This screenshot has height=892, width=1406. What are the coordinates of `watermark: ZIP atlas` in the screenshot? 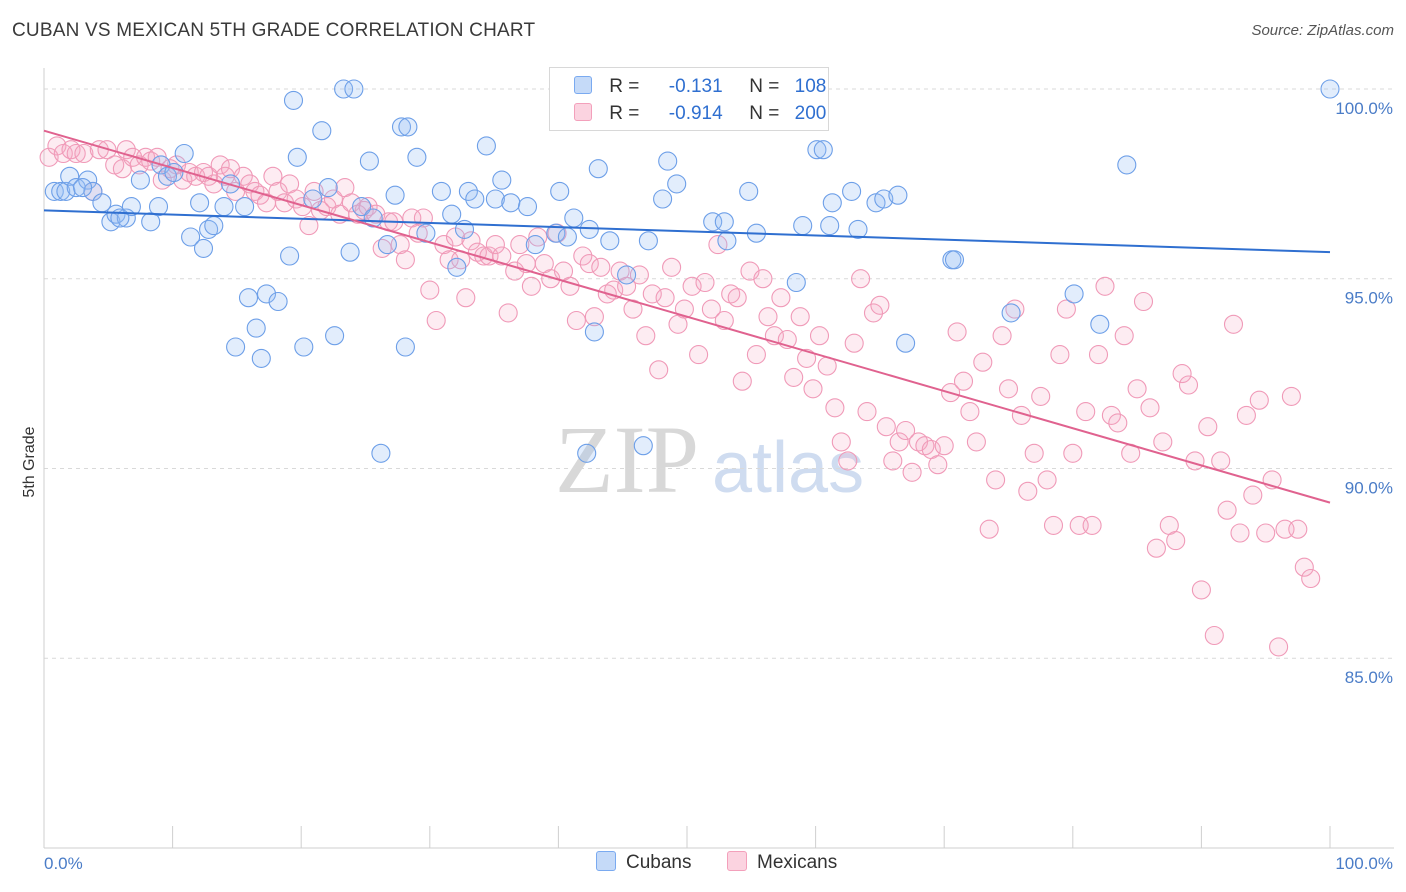 It's located at (709, 459).